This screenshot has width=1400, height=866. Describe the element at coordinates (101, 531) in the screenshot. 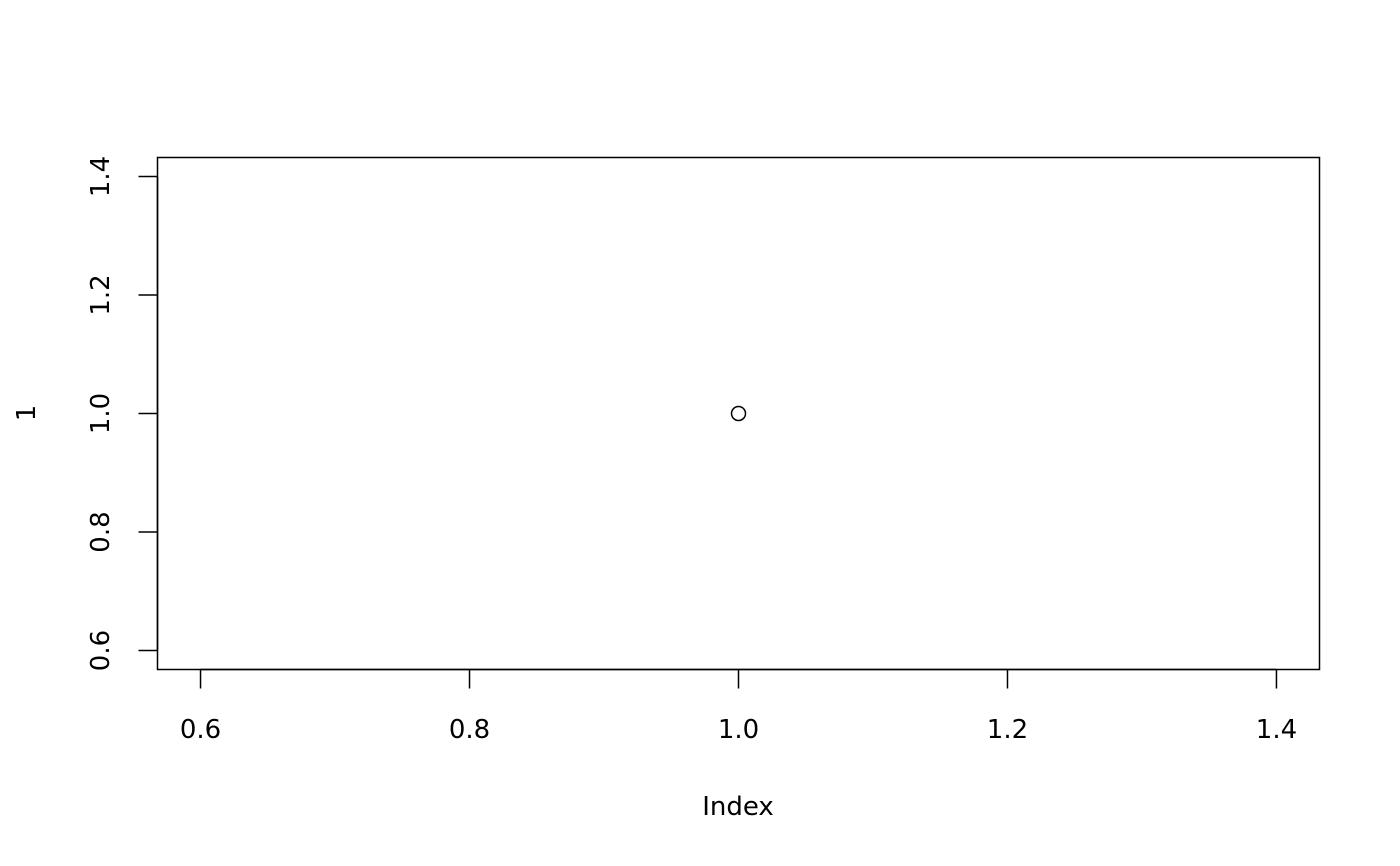

I see `y-tick-label: 0.8` at that location.